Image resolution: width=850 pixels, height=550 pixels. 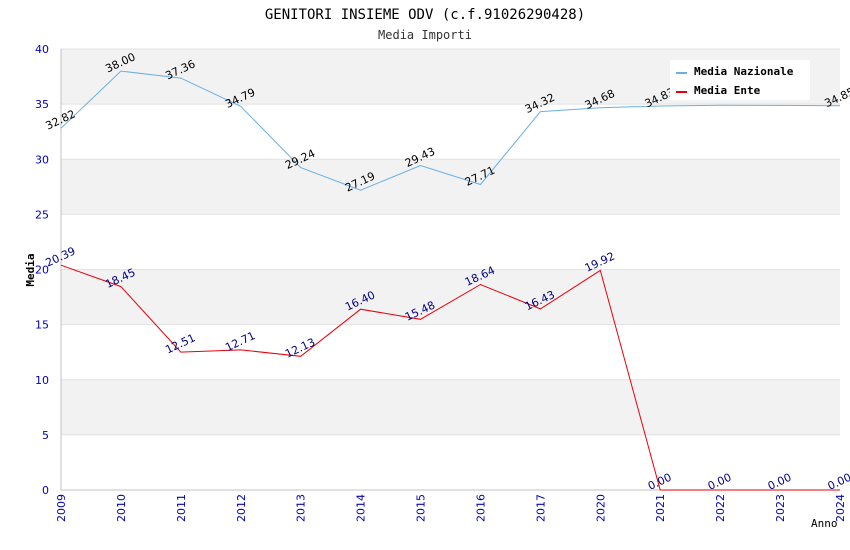 What do you see at coordinates (42, 159) in the screenshot?
I see `y-tick-label: 30` at bounding box center [42, 159].